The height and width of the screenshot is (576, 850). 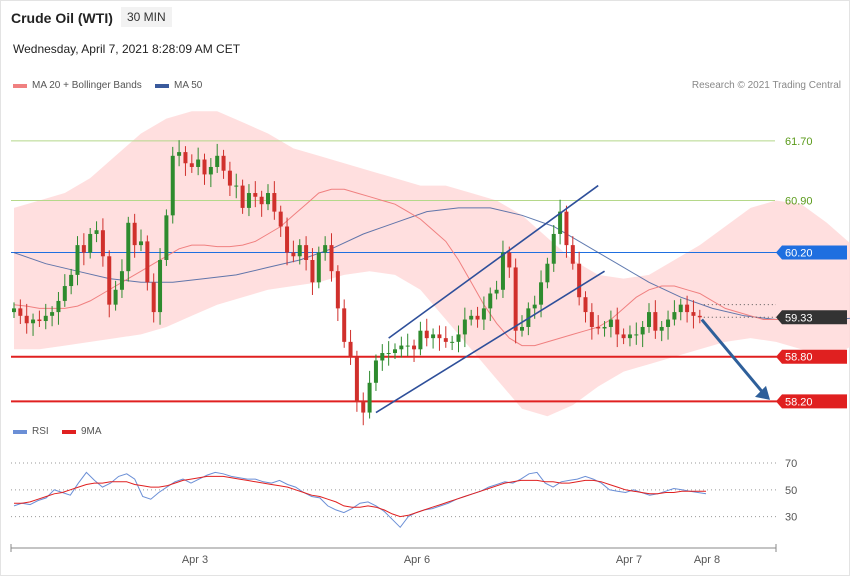 I want to click on level-label-58.80: 58.80, so click(x=799, y=358).